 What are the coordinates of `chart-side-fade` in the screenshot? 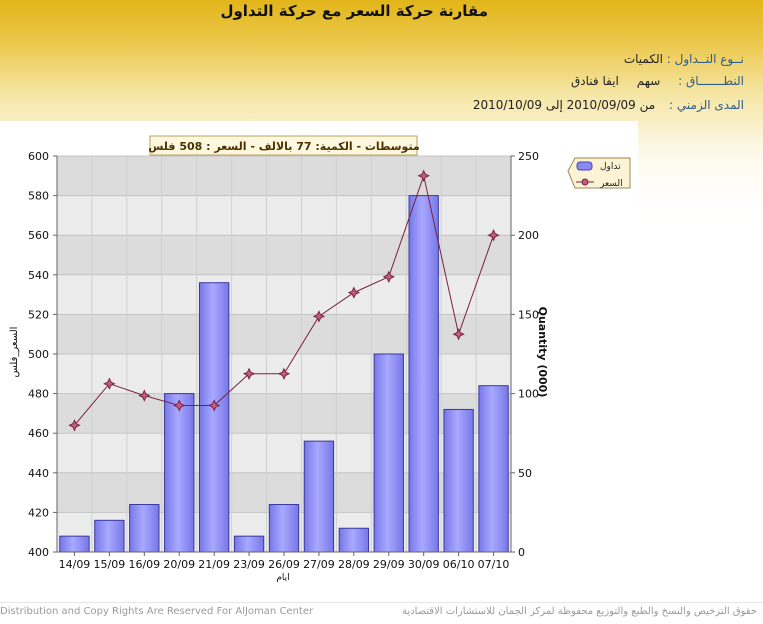 It's located at (700, 171).